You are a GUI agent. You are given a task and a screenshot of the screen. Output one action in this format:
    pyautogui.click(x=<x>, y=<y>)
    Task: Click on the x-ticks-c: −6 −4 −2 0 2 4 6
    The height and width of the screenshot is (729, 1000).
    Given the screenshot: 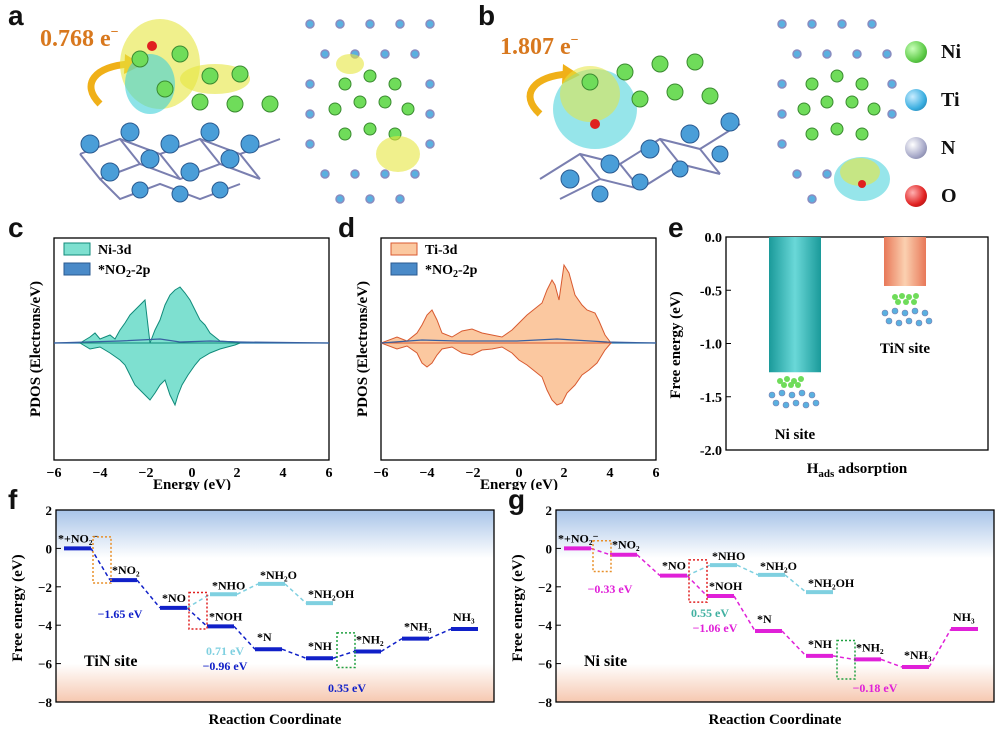 What is the action you would take?
    pyautogui.click(x=190, y=473)
    